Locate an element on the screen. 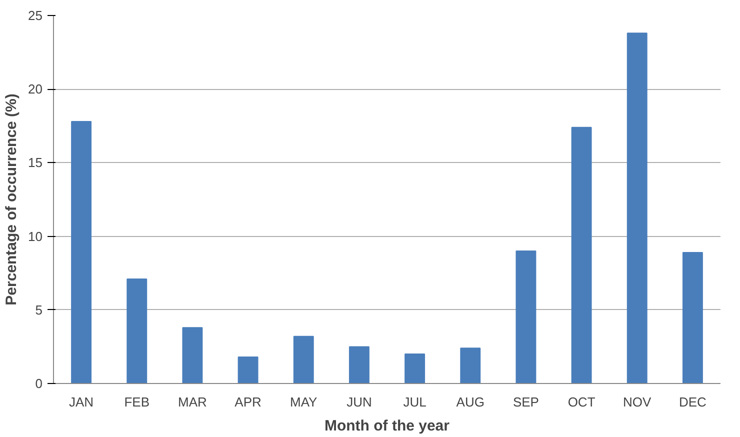  x-tick-label: JAN is located at coordinates (81, 402).